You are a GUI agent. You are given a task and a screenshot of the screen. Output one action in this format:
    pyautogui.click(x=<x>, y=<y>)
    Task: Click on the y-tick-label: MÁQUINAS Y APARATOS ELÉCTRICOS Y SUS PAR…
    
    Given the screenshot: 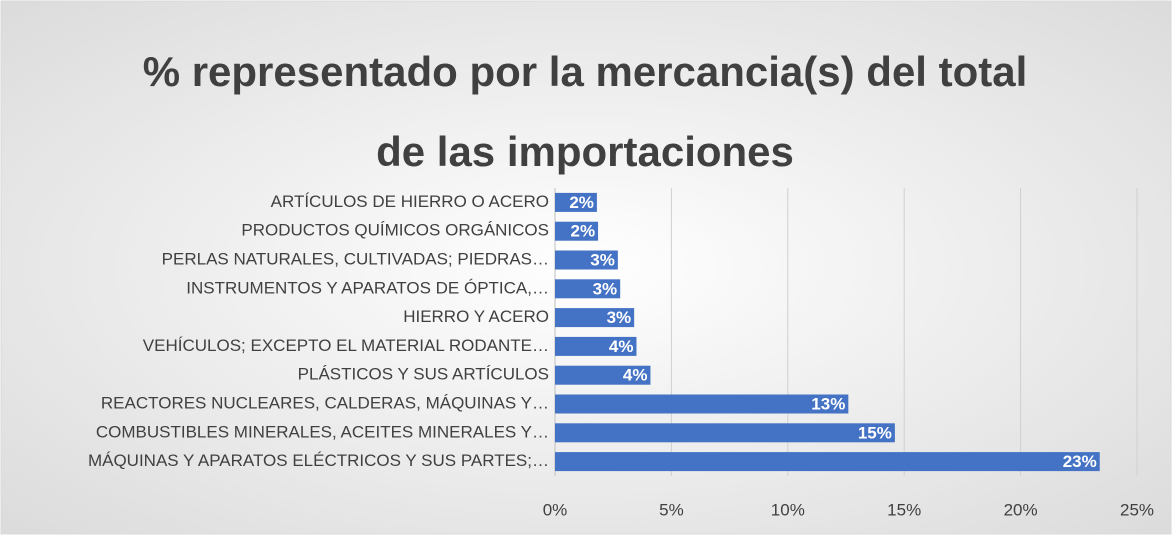 What is the action you would take?
    pyautogui.click(x=318, y=460)
    